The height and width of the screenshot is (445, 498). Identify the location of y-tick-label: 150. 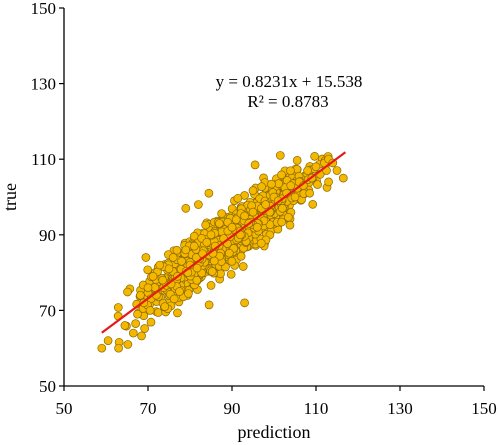
(44, 9).